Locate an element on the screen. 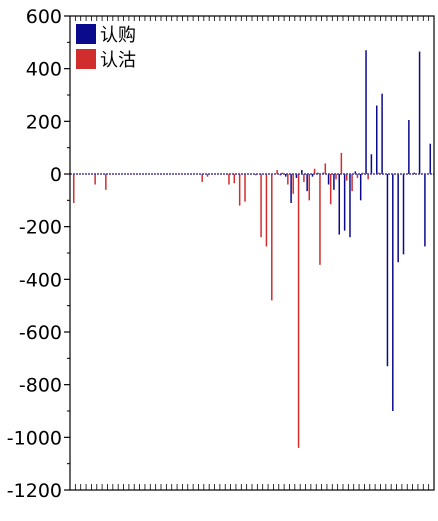 This screenshot has height=521, width=438. y-tick-label: 400 is located at coordinates (44, 70).